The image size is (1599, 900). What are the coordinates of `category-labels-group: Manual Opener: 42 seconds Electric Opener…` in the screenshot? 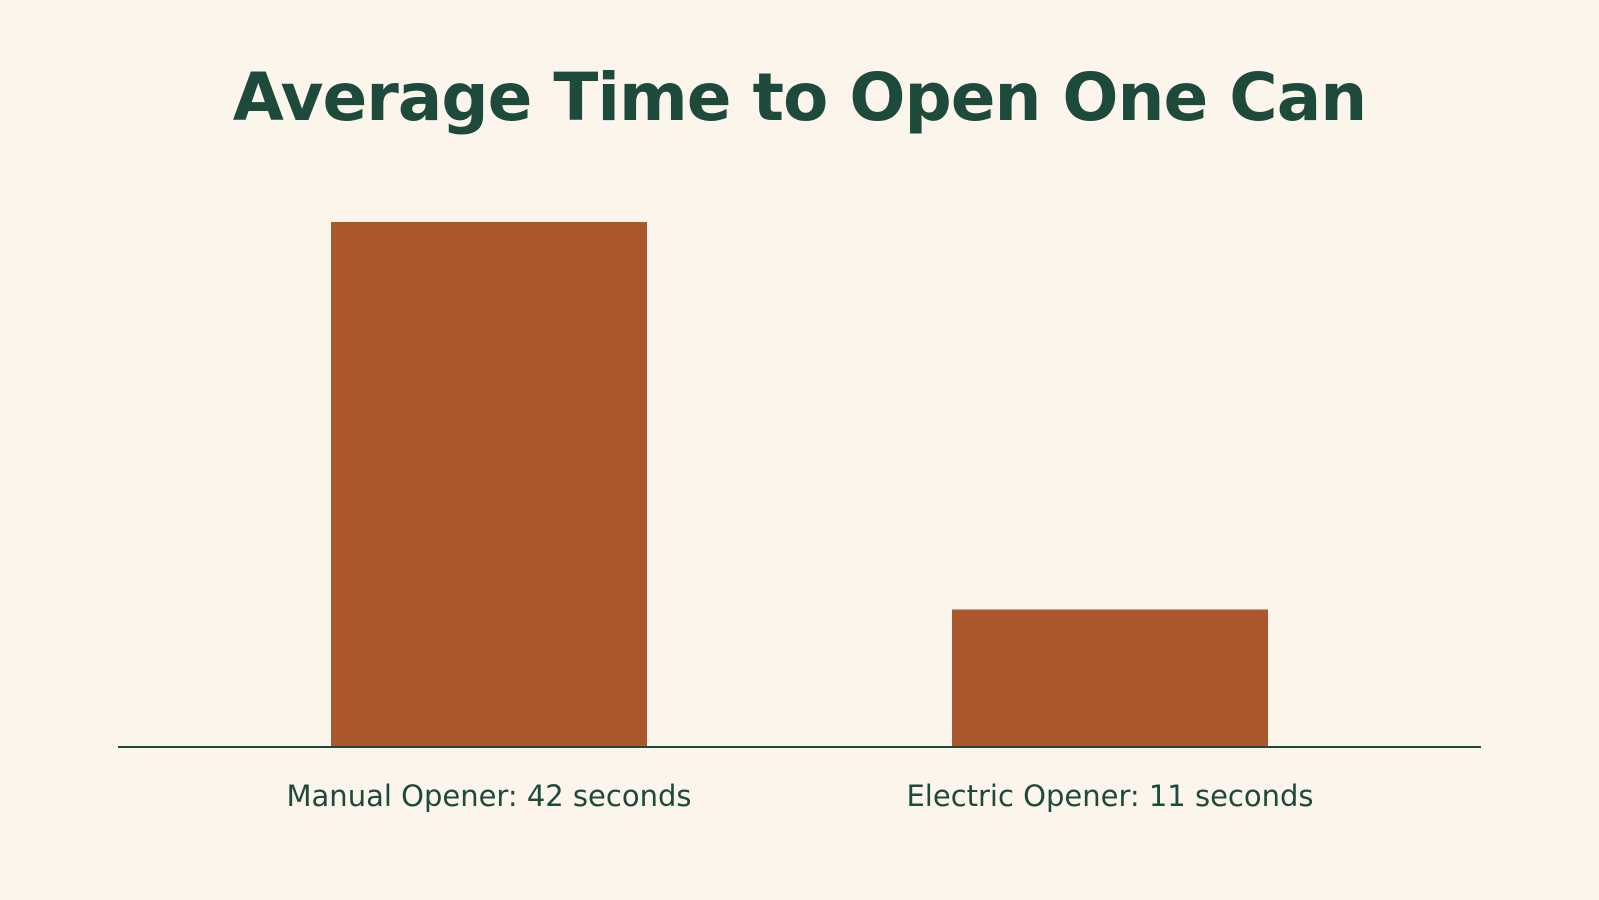 It's located at (800, 796).